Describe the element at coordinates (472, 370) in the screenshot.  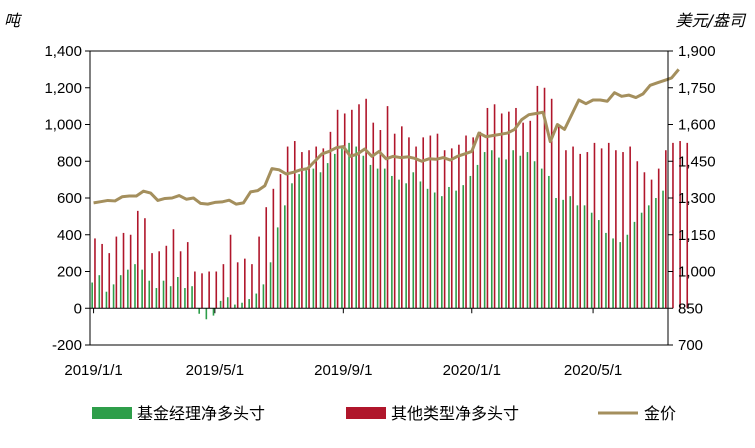
I see `x-tick-label-3: 2020/1/1` at that location.